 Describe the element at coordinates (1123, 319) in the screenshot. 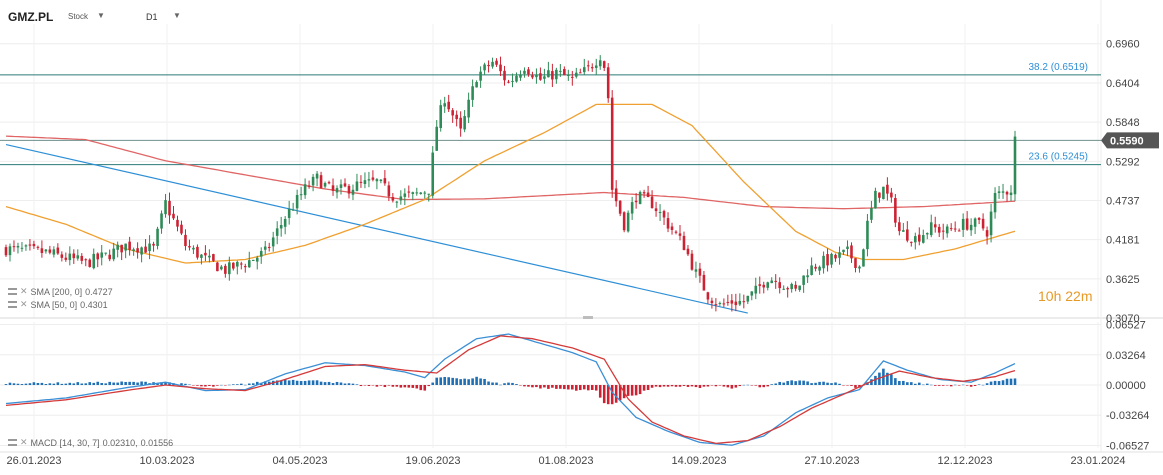

I see `price-axis-label: 0.3070` at that location.